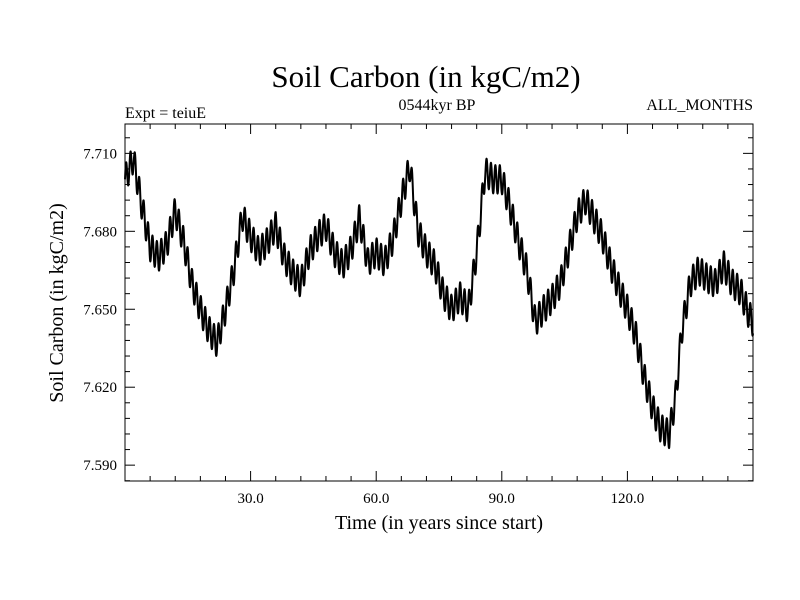  What do you see at coordinates (100, 154) in the screenshot?
I see `y-tick-label: 7.710` at bounding box center [100, 154].